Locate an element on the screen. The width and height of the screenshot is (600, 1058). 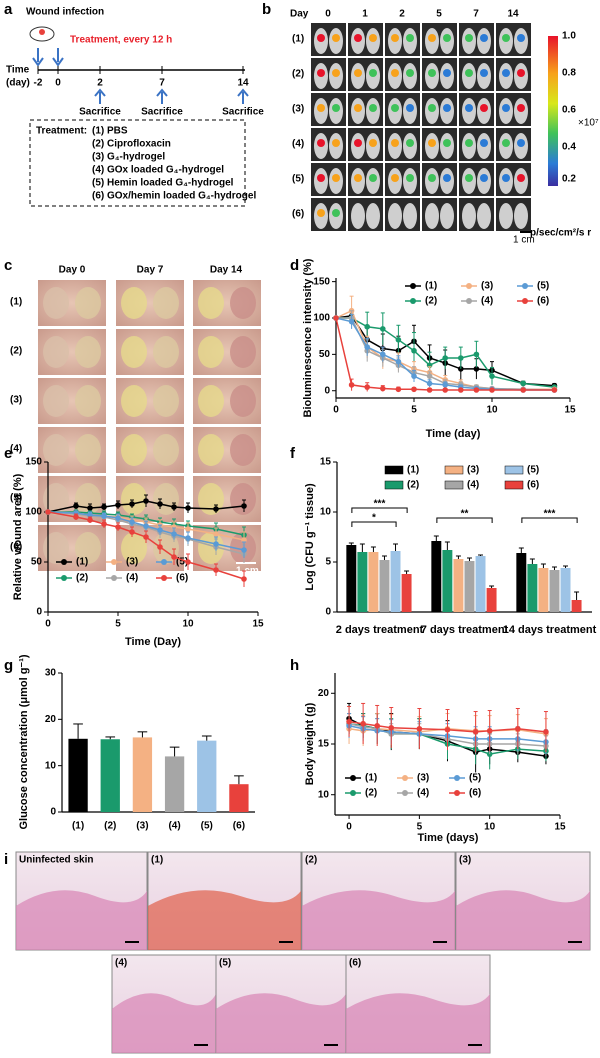
sacrifice-label: Sacrifice is located at coordinates (100, 112).